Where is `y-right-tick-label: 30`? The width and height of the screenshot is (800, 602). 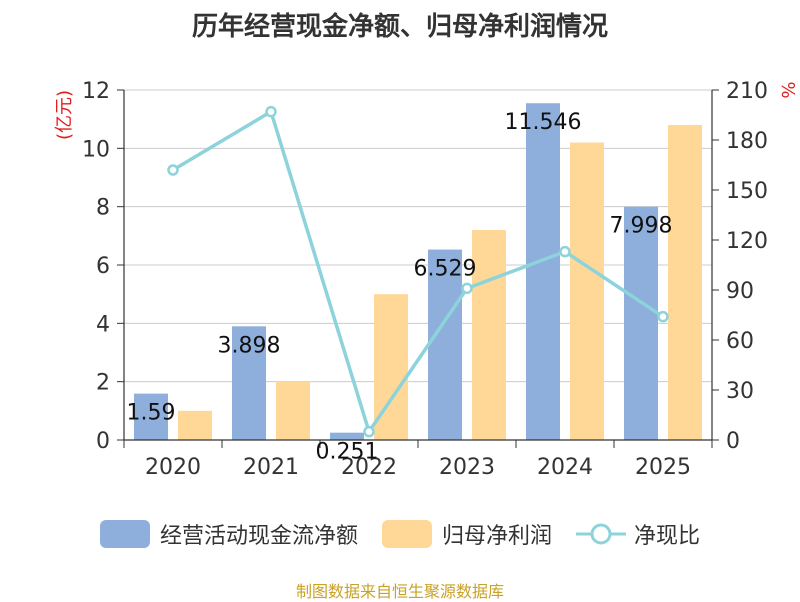 y-right-tick-label: 30 is located at coordinates (740, 391).